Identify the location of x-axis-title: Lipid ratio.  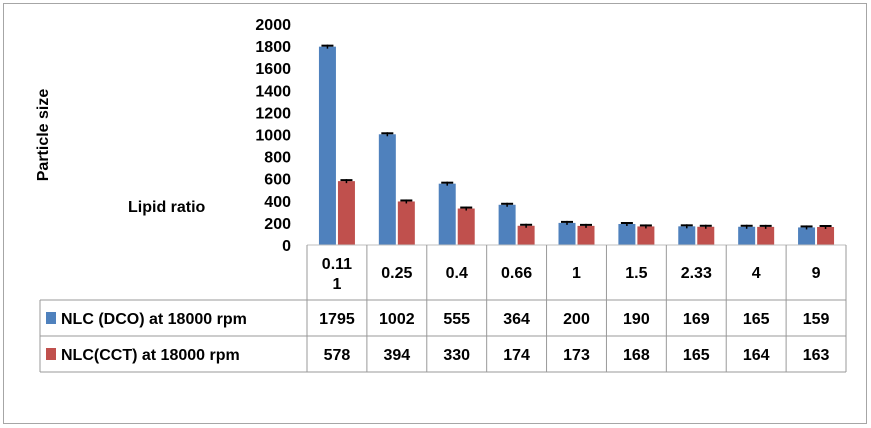
(167, 207).